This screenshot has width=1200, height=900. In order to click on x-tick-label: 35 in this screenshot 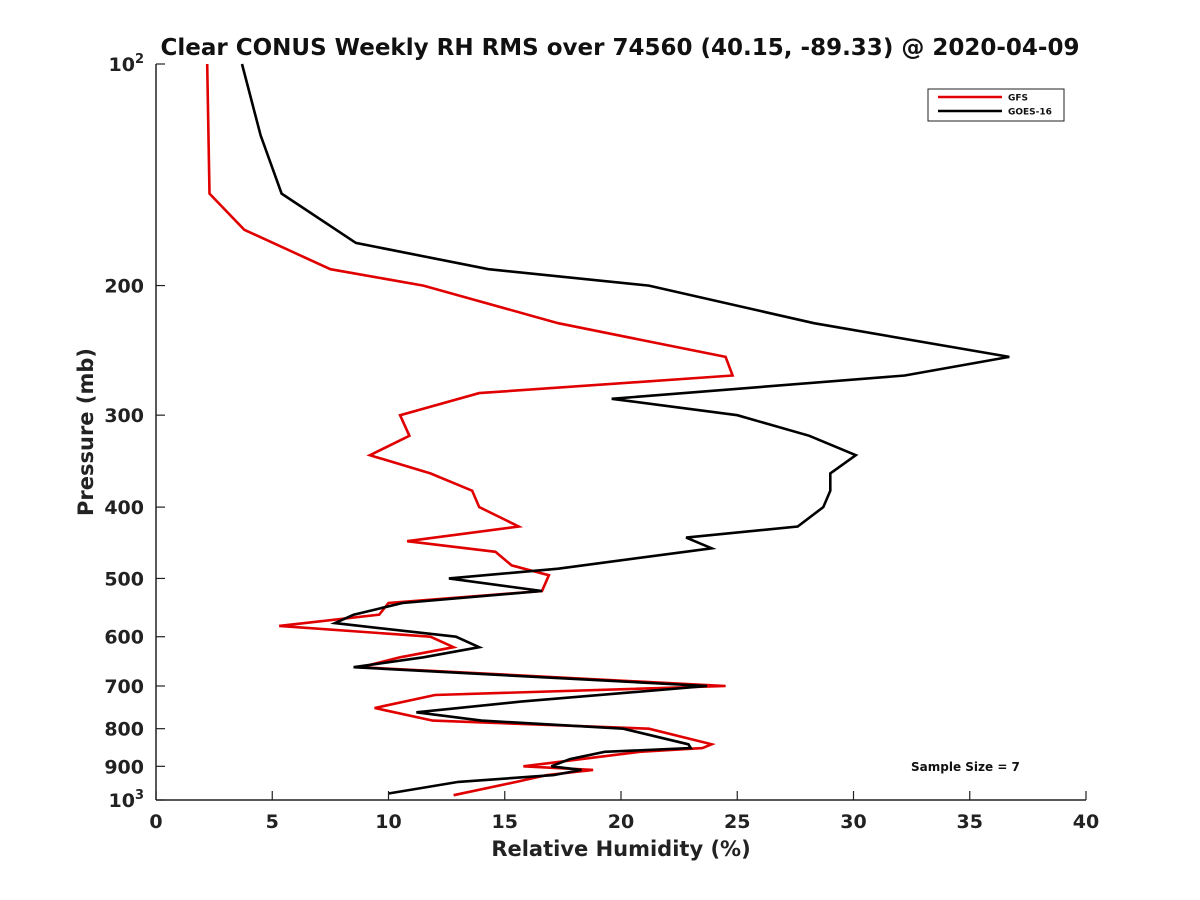, I will do `click(970, 822)`.